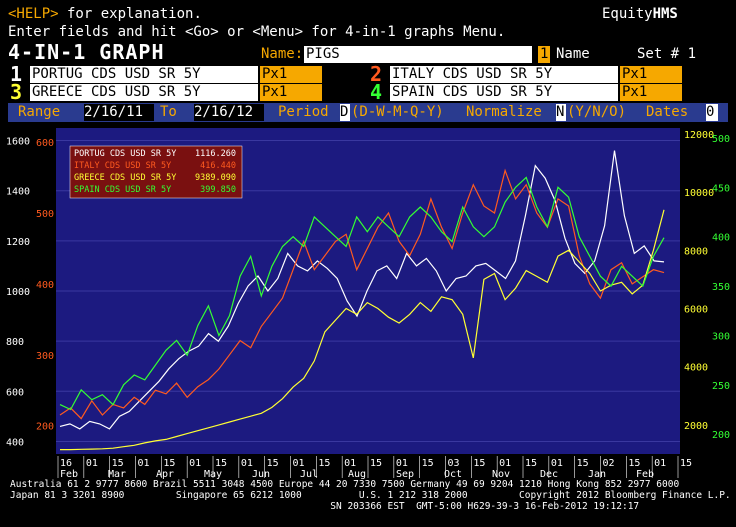 This screenshot has width=736, height=527. I want to click on x-month-label: Apr, so click(165, 474).